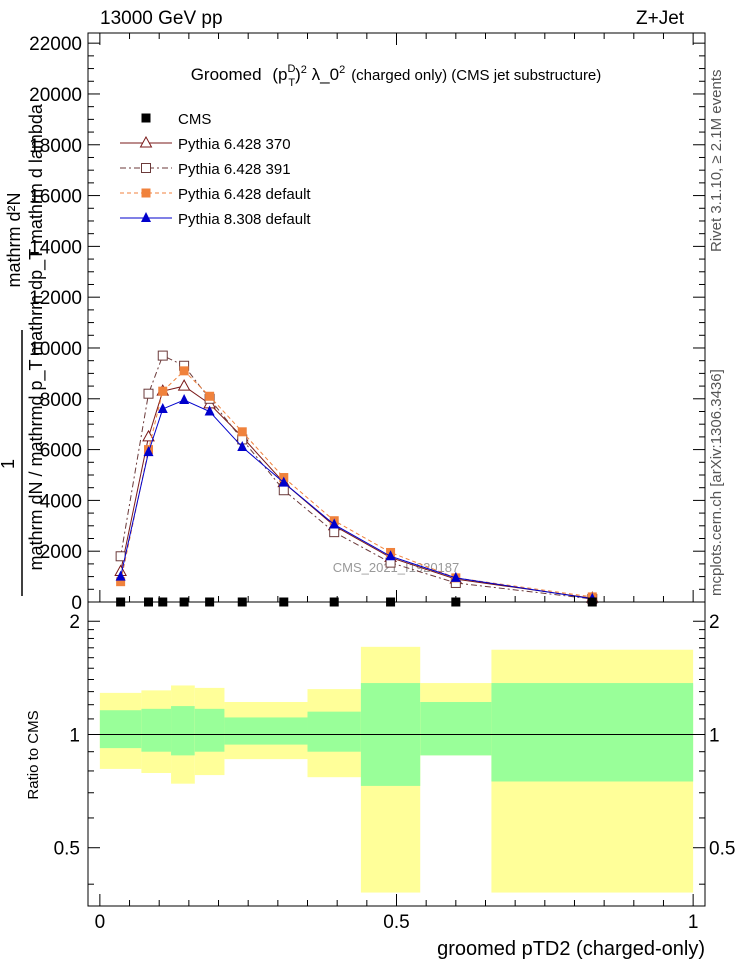  Describe the element at coordinates (161, 18) in the screenshot. I see `energy-label: 13000 GeV pp` at that location.